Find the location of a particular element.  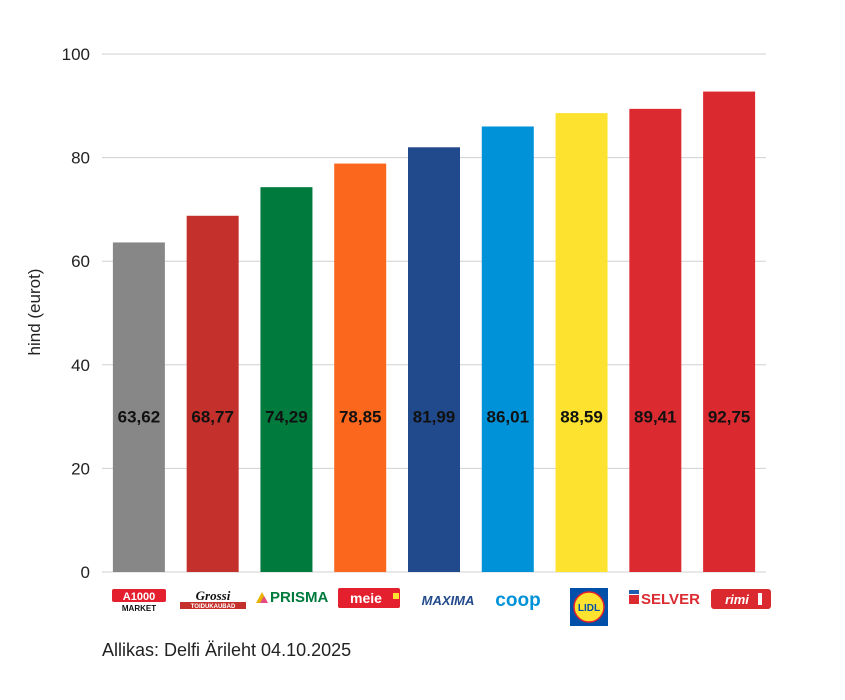

data-label-7: 88,59 is located at coordinates (581, 417).